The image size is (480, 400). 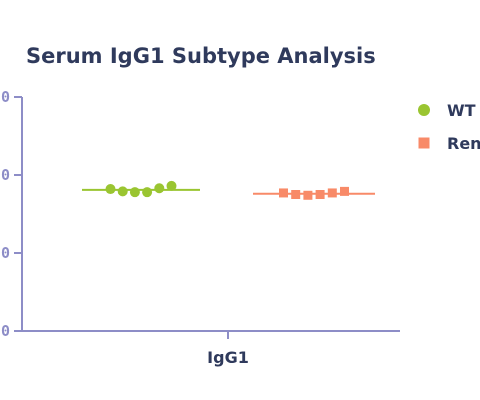 What do you see at coordinates (461, 110) in the screenshot?
I see `legend-label: WT` at bounding box center [461, 110].